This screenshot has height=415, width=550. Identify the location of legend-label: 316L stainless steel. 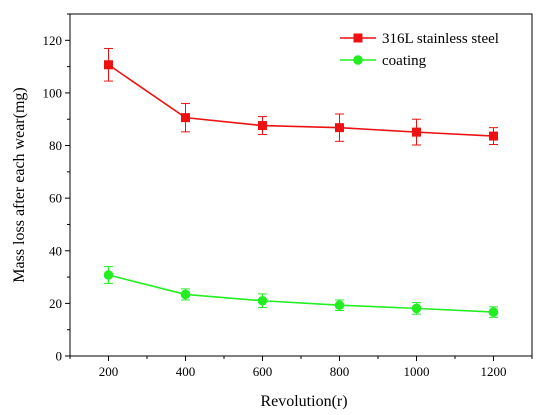
(440, 39).